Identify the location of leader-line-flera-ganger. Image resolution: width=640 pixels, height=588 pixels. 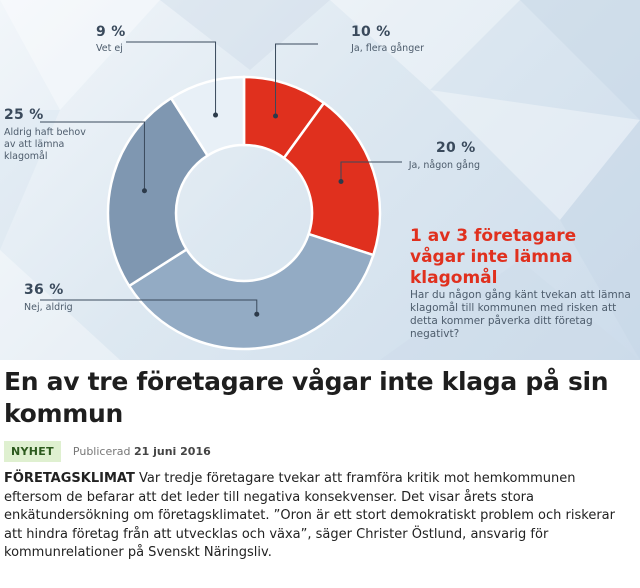
(296, 79).